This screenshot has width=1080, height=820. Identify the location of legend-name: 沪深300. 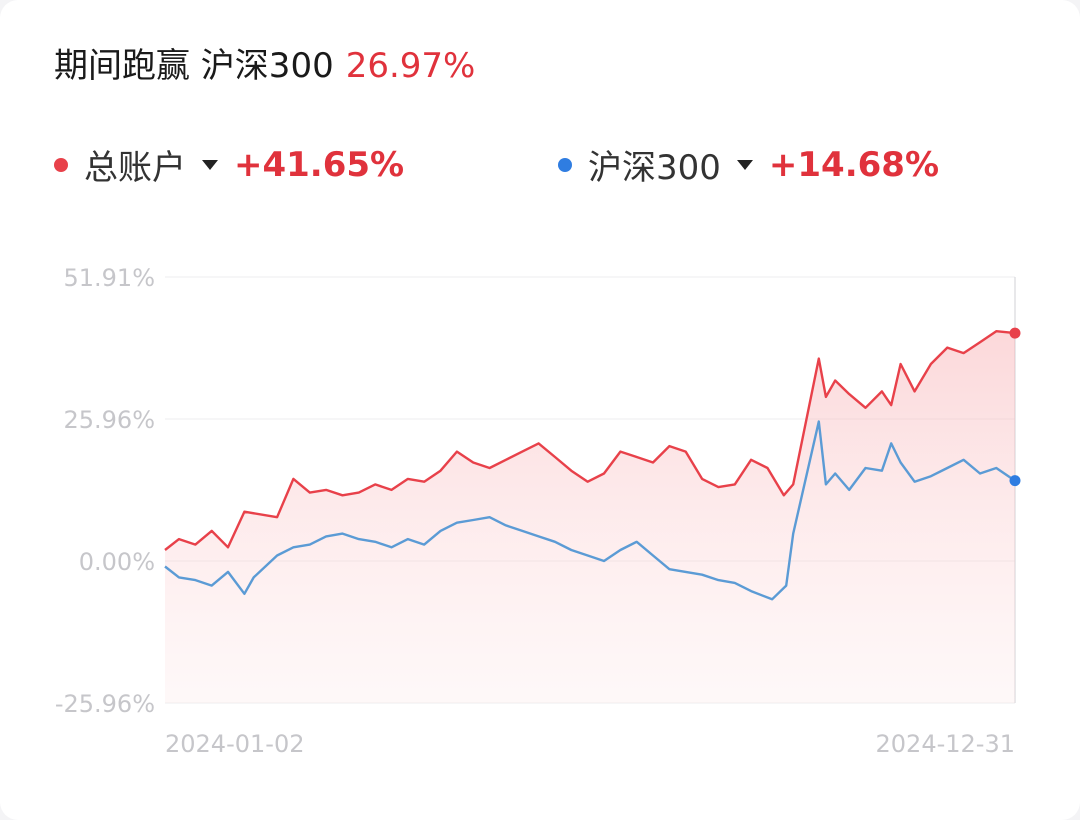
(654, 168).